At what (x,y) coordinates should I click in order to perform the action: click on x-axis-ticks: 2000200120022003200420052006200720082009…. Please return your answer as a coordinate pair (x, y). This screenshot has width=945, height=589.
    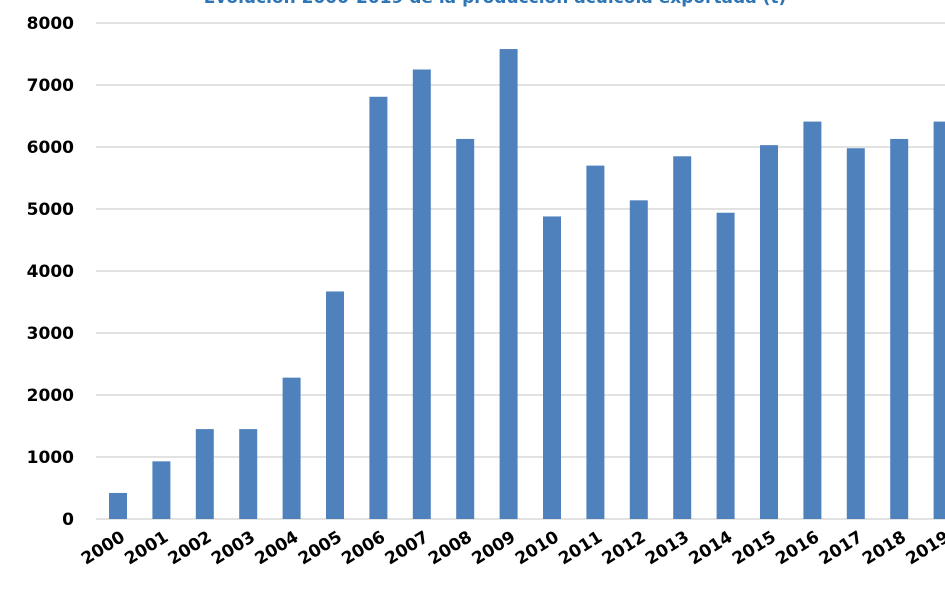
    Looking at the image, I should click on (511, 548).